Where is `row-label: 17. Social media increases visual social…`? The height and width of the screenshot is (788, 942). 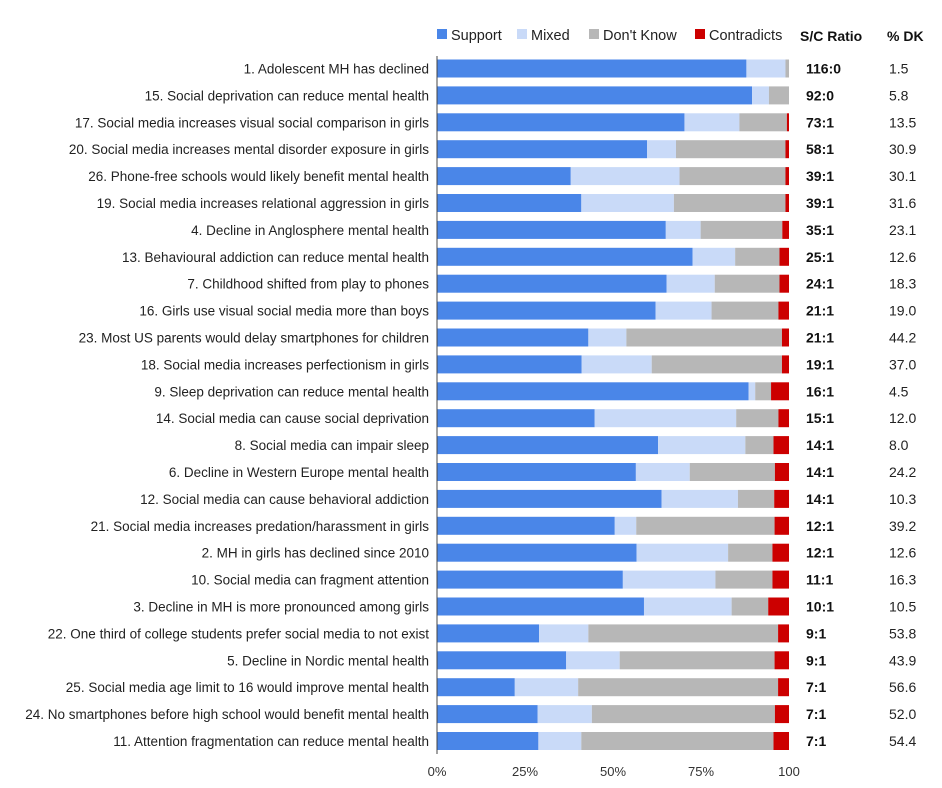
row-label: 17. Social media increases visual social… is located at coordinates (252, 122).